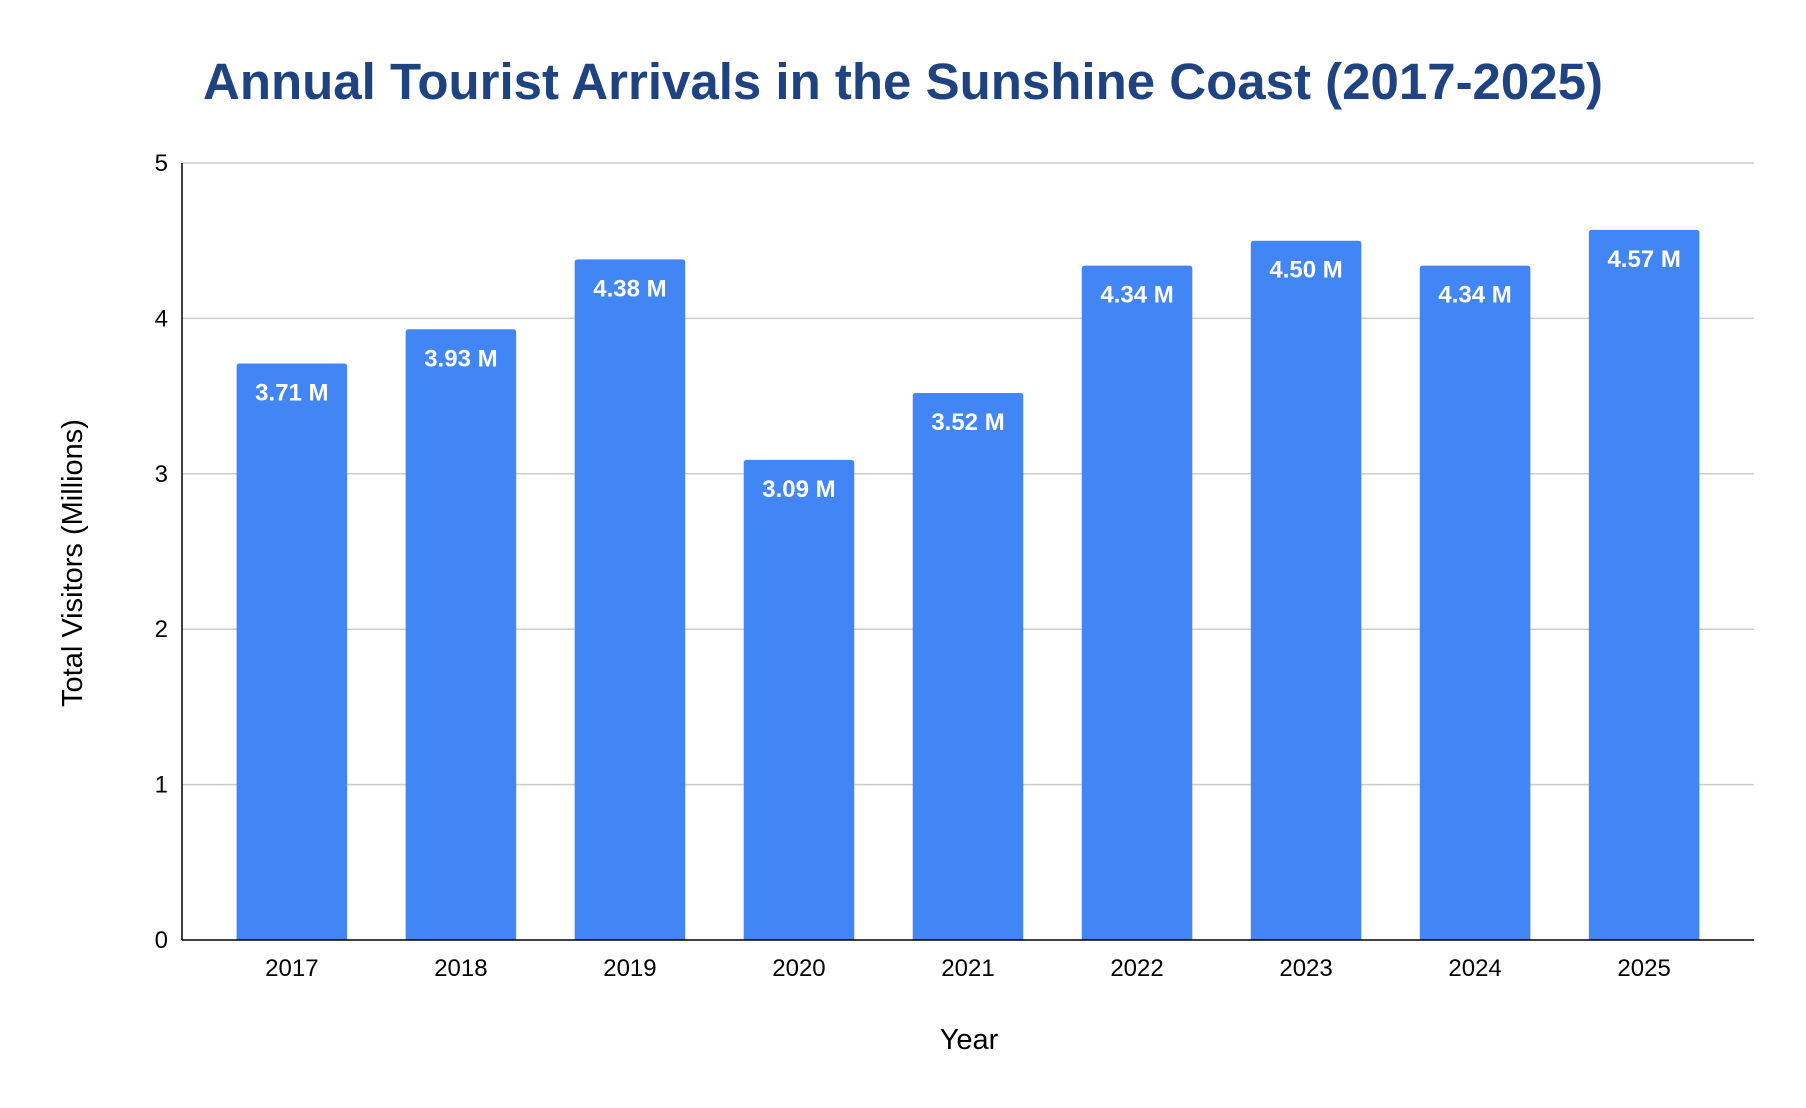 The width and height of the screenshot is (1806, 1108). Describe the element at coordinates (798, 968) in the screenshot. I see `x-tick-label: 2020` at that location.